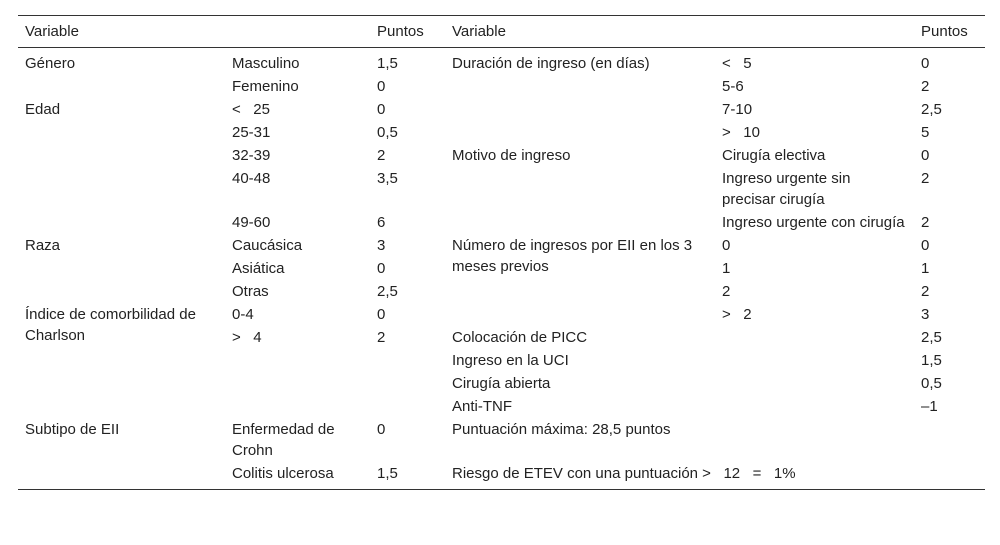  I want to click on cell: 0-4, so click(243, 314).